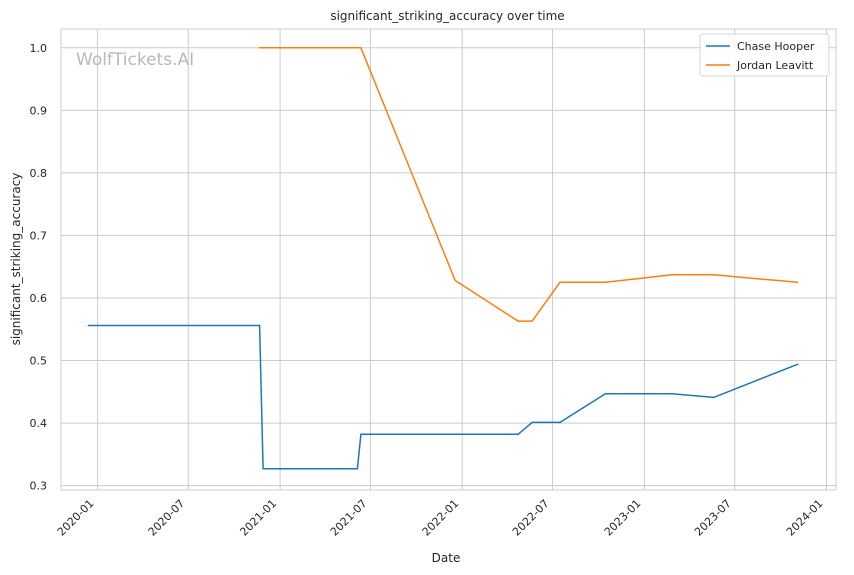  I want to click on legend: Chase Hooper Jordan Leavitt, so click(764, 55).